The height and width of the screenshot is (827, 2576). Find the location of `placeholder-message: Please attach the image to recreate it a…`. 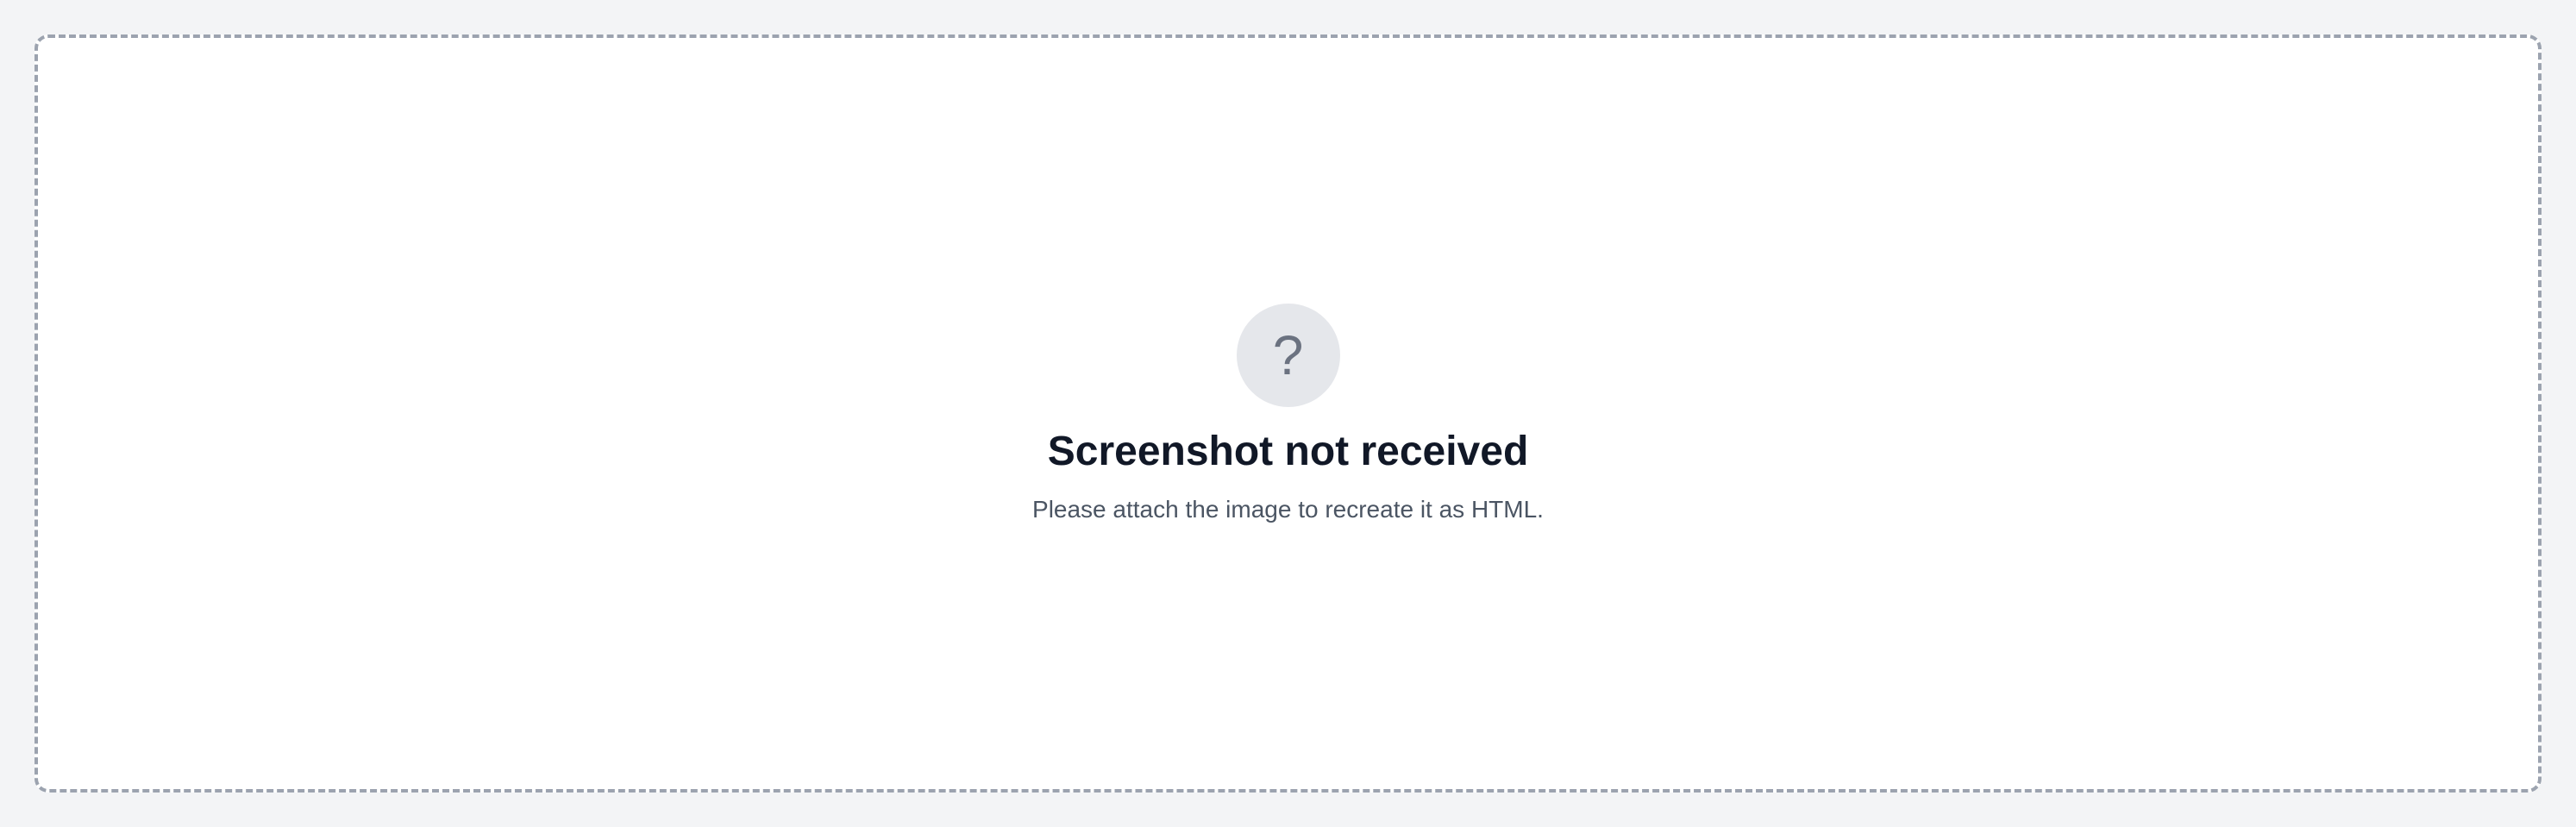

placeholder-message: Please attach the image to recreate it a… is located at coordinates (1288, 509).